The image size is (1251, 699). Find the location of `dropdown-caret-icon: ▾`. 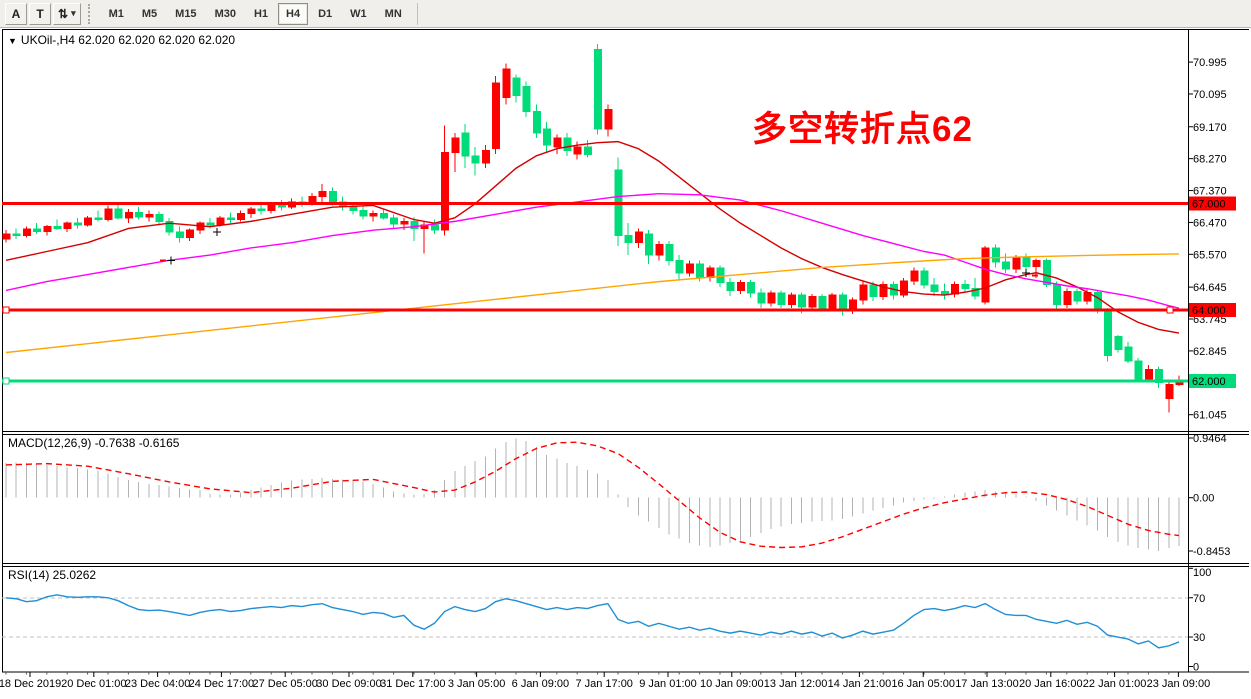

dropdown-caret-icon: ▾ is located at coordinates (73, 13).